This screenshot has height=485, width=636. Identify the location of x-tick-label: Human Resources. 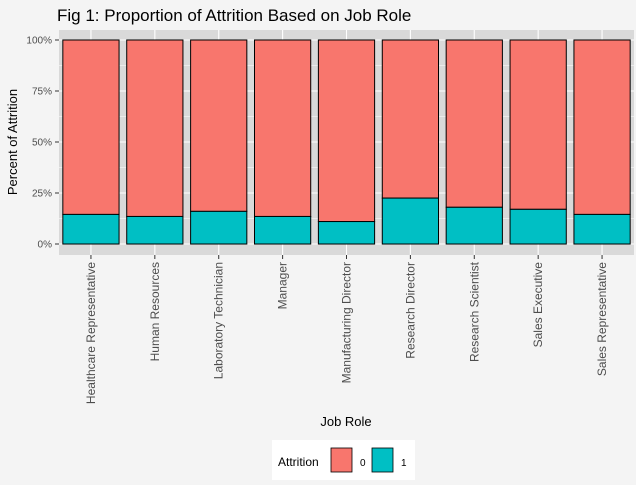
(155, 311).